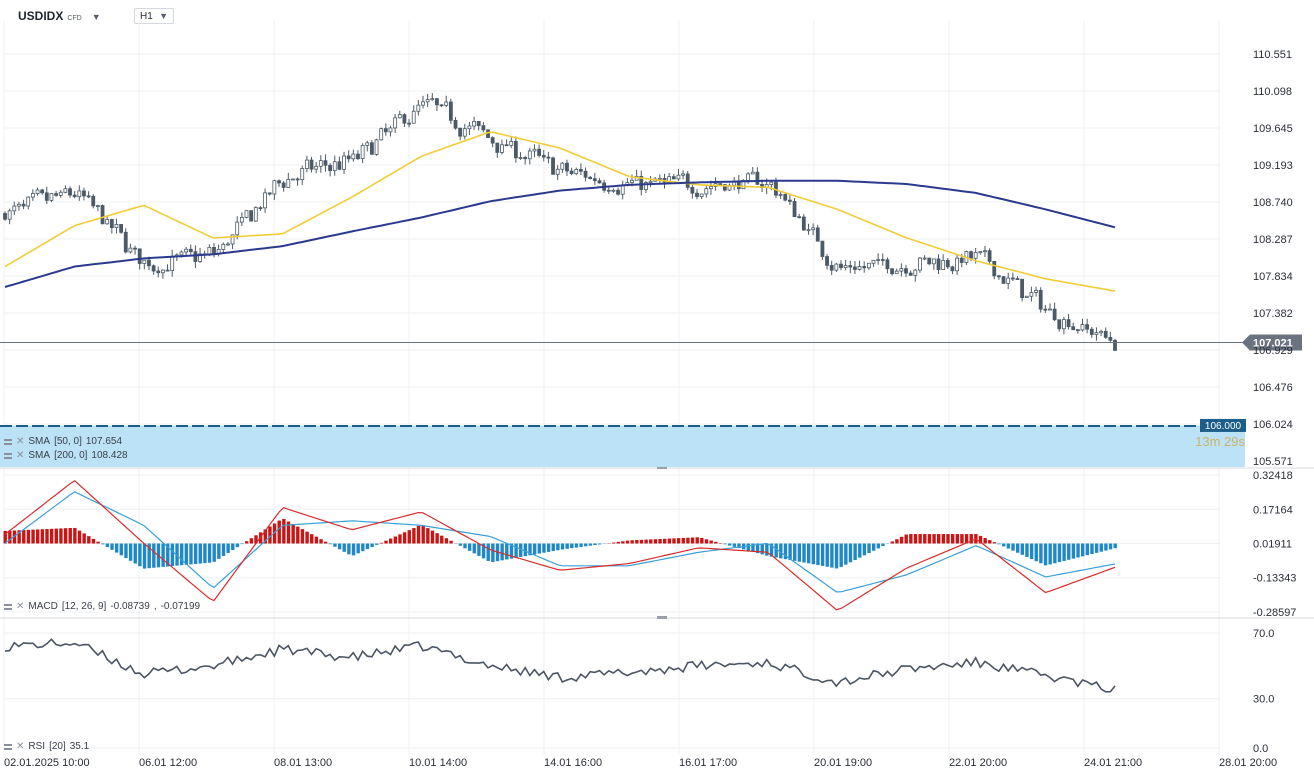 The height and width of the screenshot is (779, 1314). I want to click on rsi-legend: ✕ RSI [20] 35.1, so click(46, 746).